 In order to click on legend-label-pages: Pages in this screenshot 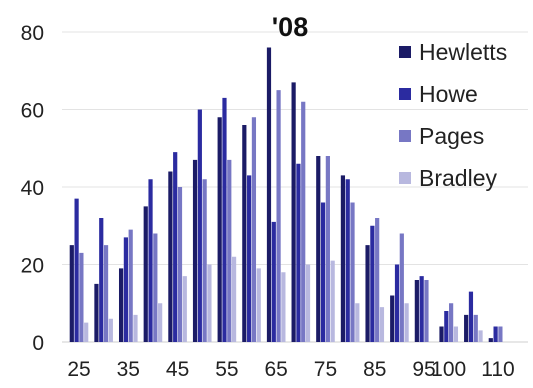, I will do `click(451, 136)`.